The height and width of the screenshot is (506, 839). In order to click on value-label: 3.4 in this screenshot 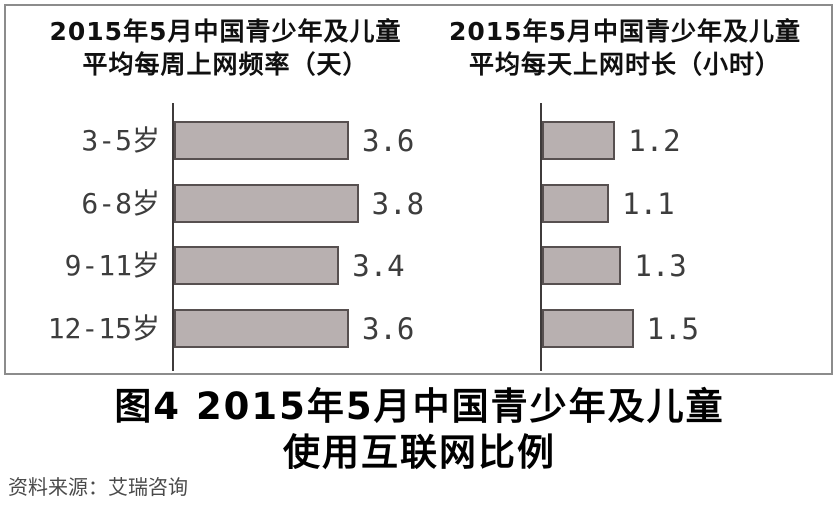, I will do `click(378, 265)`.